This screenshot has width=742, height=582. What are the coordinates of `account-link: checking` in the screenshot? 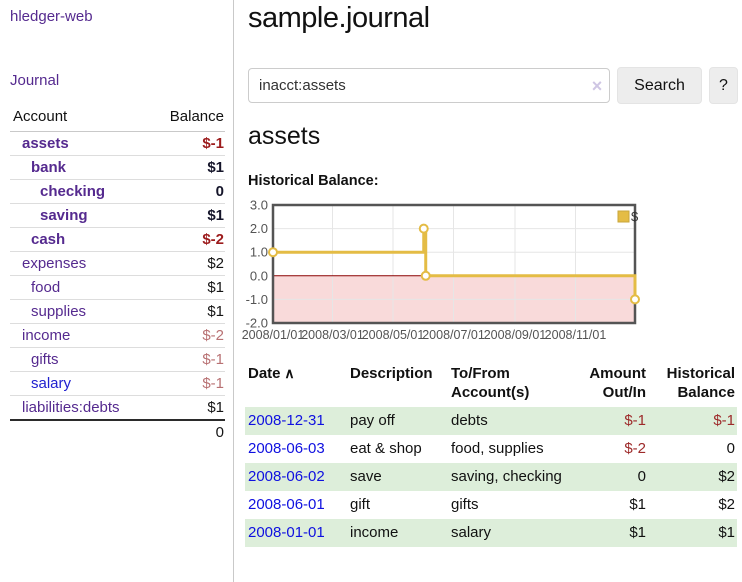 It's located at (73, 191).